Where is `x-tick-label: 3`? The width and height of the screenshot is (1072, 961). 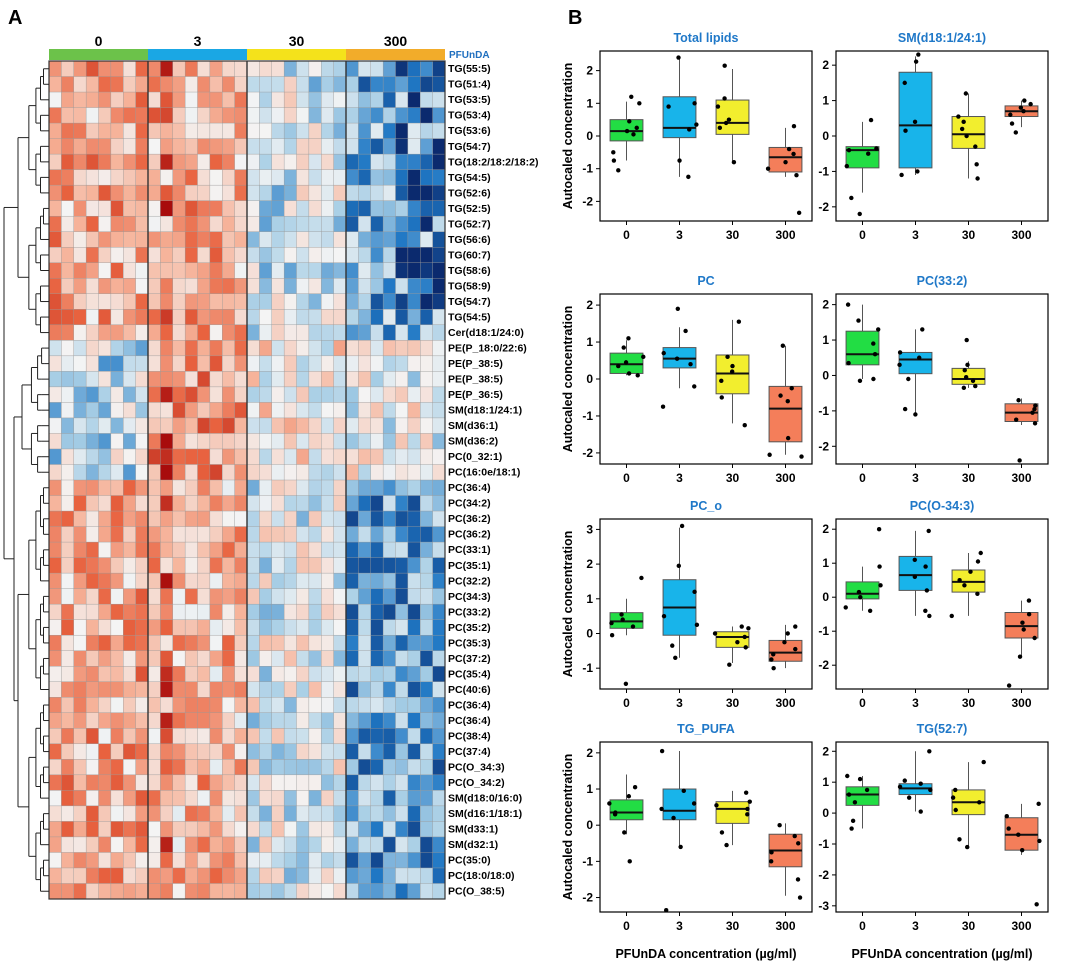
x-tick-label: 3 is located at coordinates (679, 235).